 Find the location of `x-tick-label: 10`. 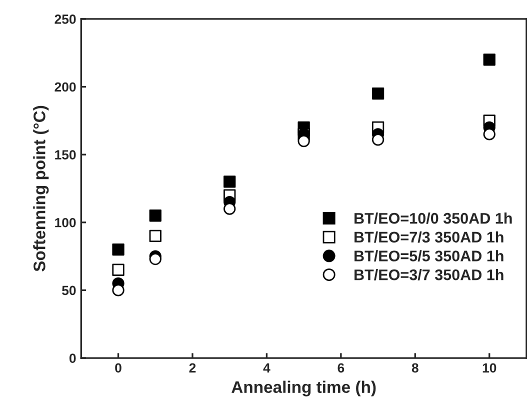

x-tick-label: 10 is located at coordinates (489, 368).